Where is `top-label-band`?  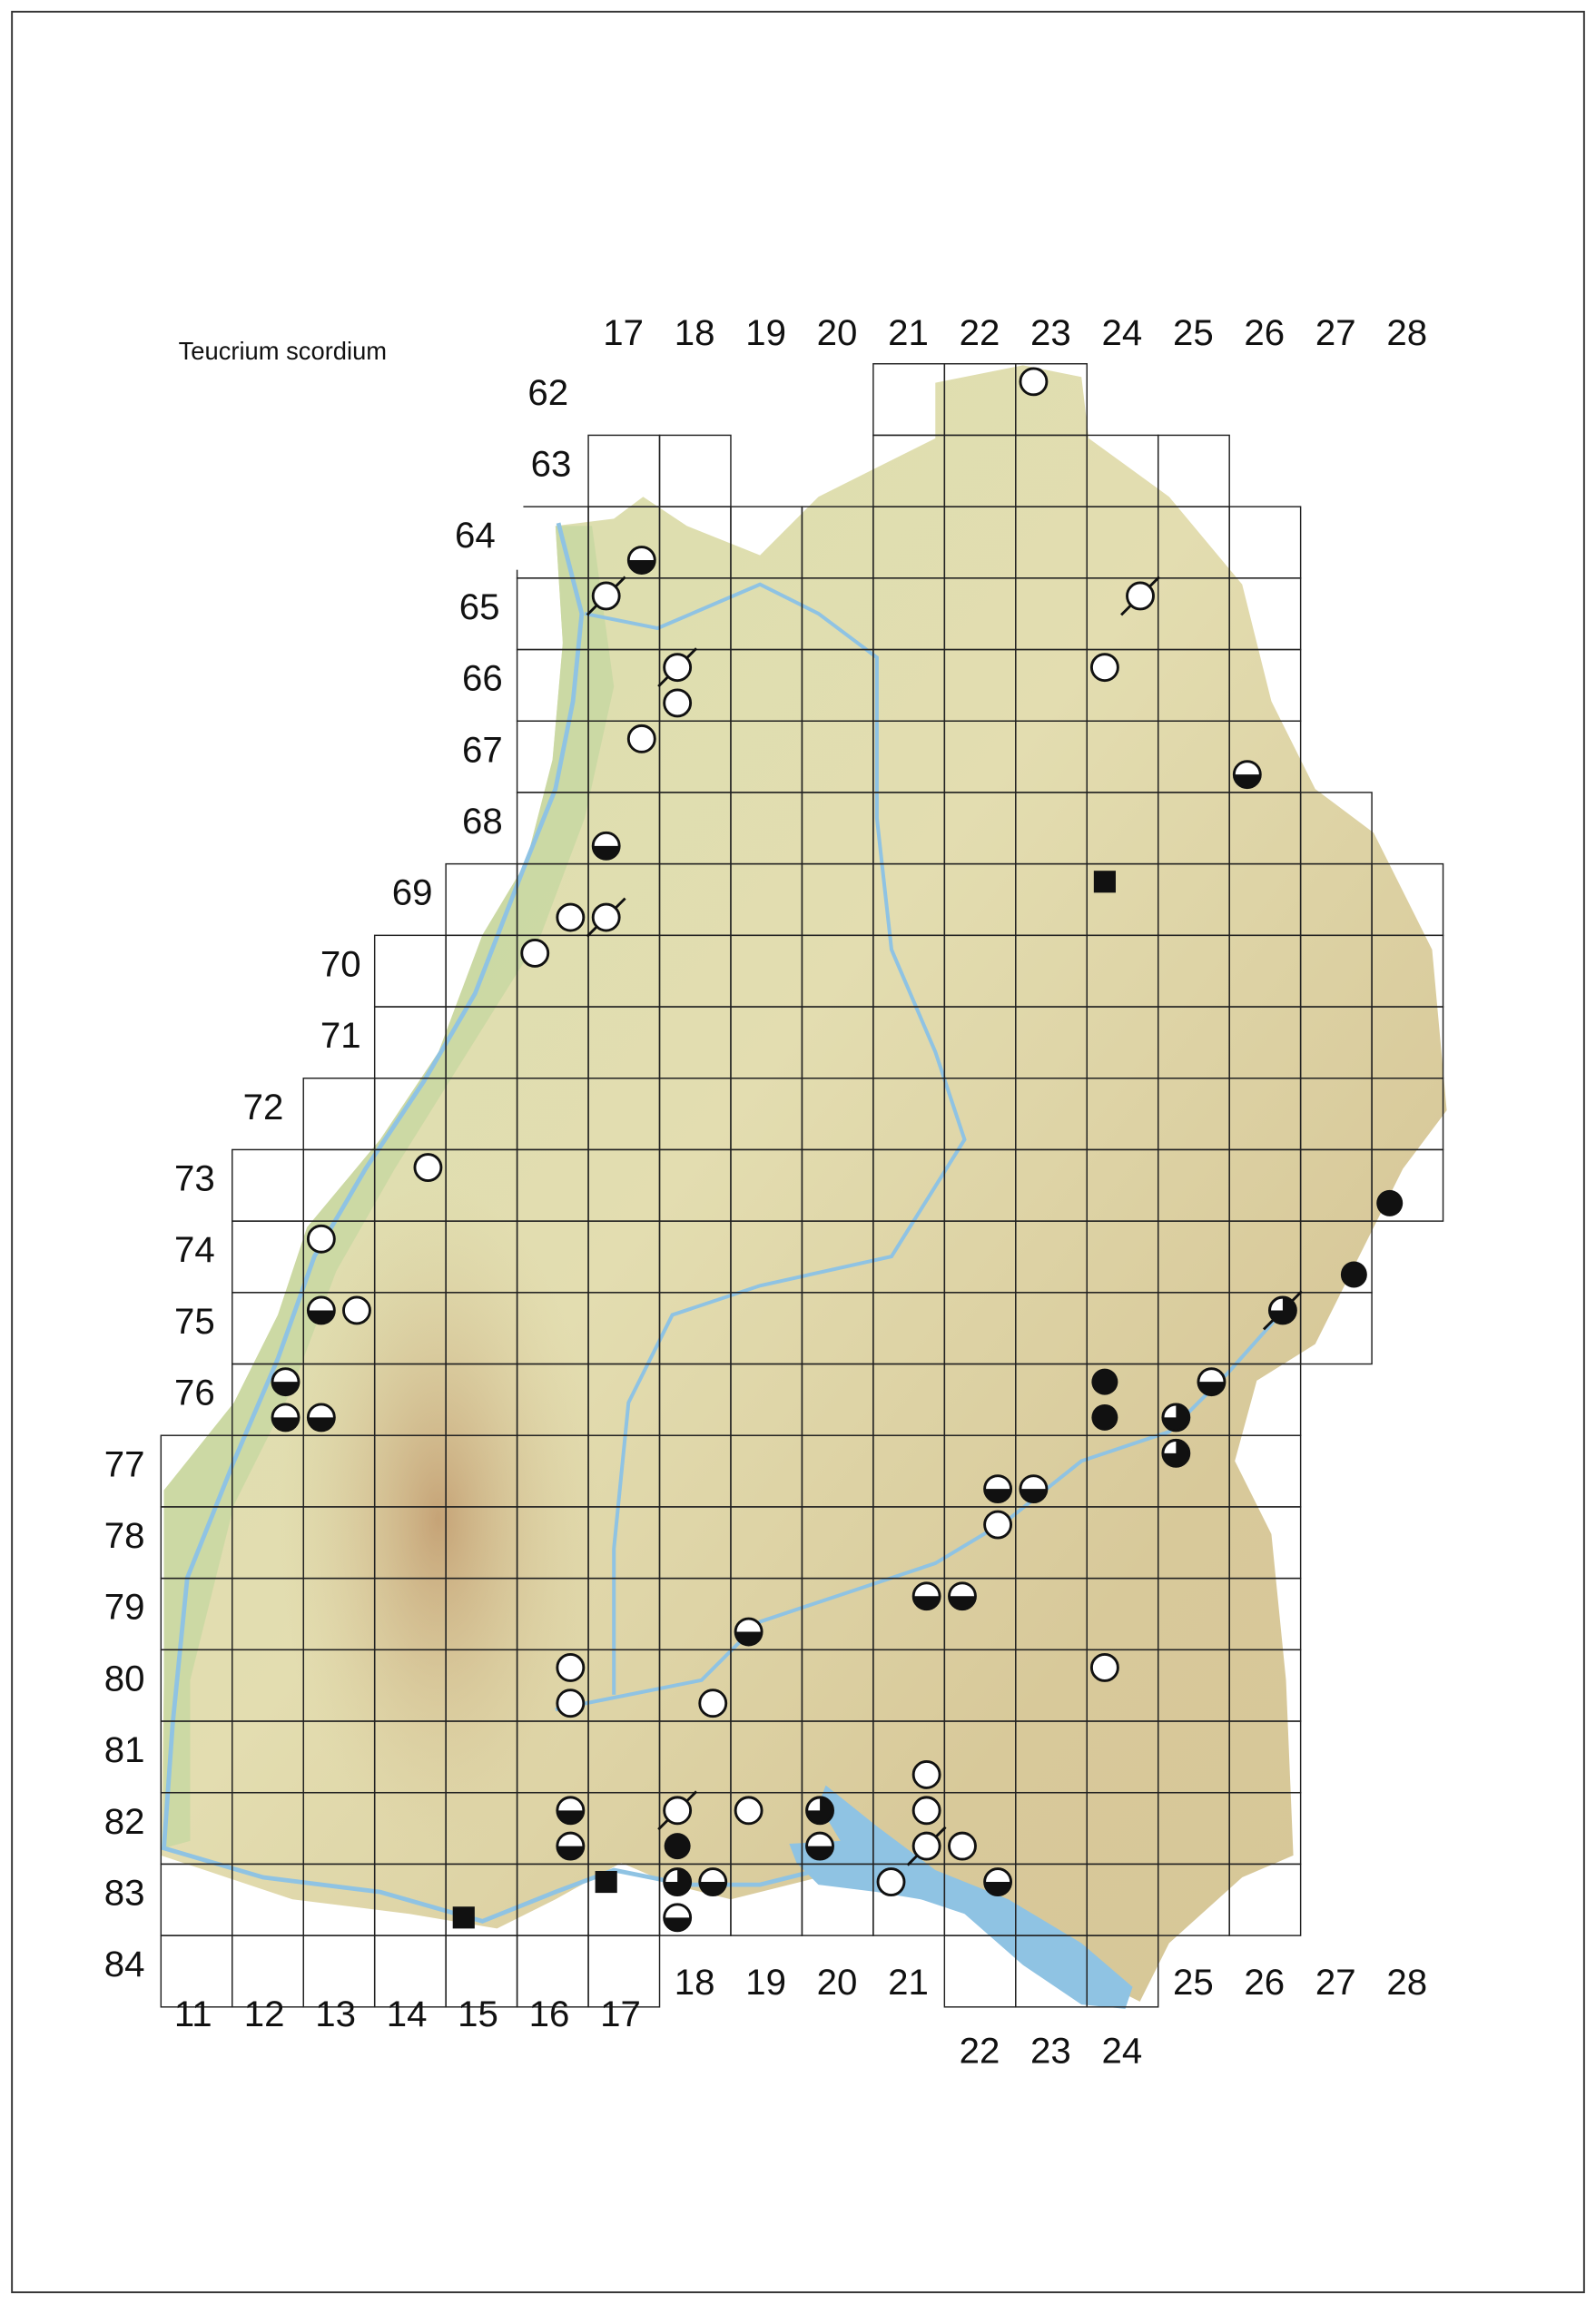 top-label-band is located at coordinates (1039, 322).